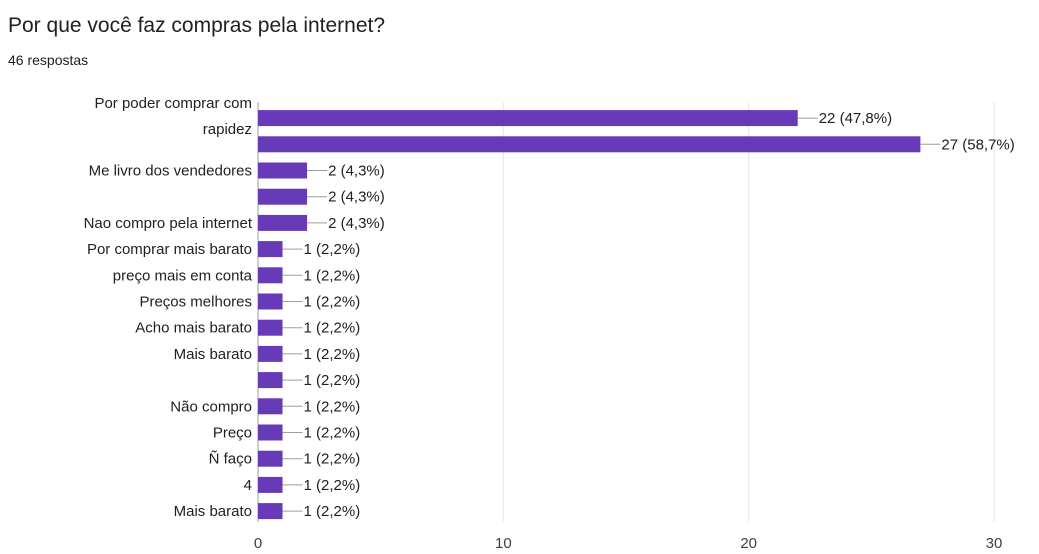 The width and height of the screenshot is (1039, 554). What do you see at coordinates (258, 543) in the screenshot?
I see `x-tick-label-0: 0` at bounding box center [258, 543].